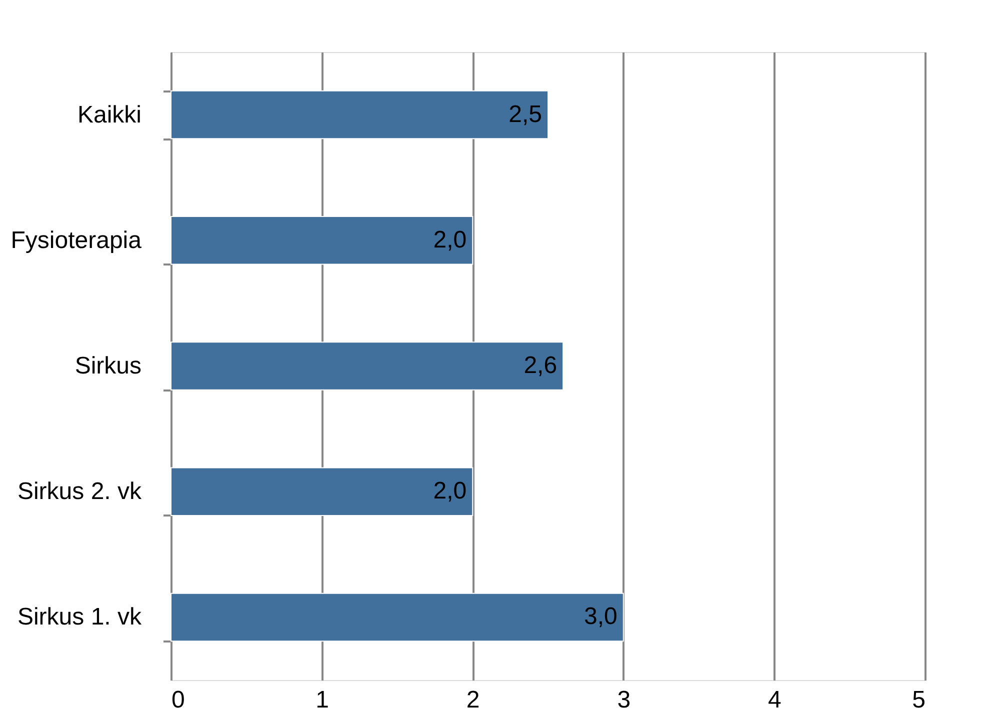  What do you see at coordinates (624, 700) in the screenshot?
I see `x-tick-label: 3` at bounding box center [624, 700].